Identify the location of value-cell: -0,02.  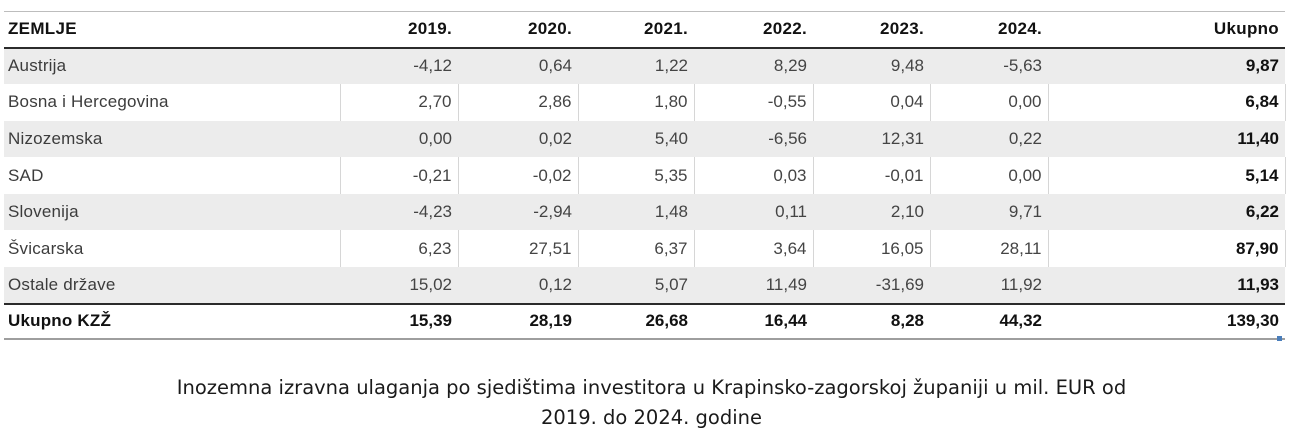
(518, 175).